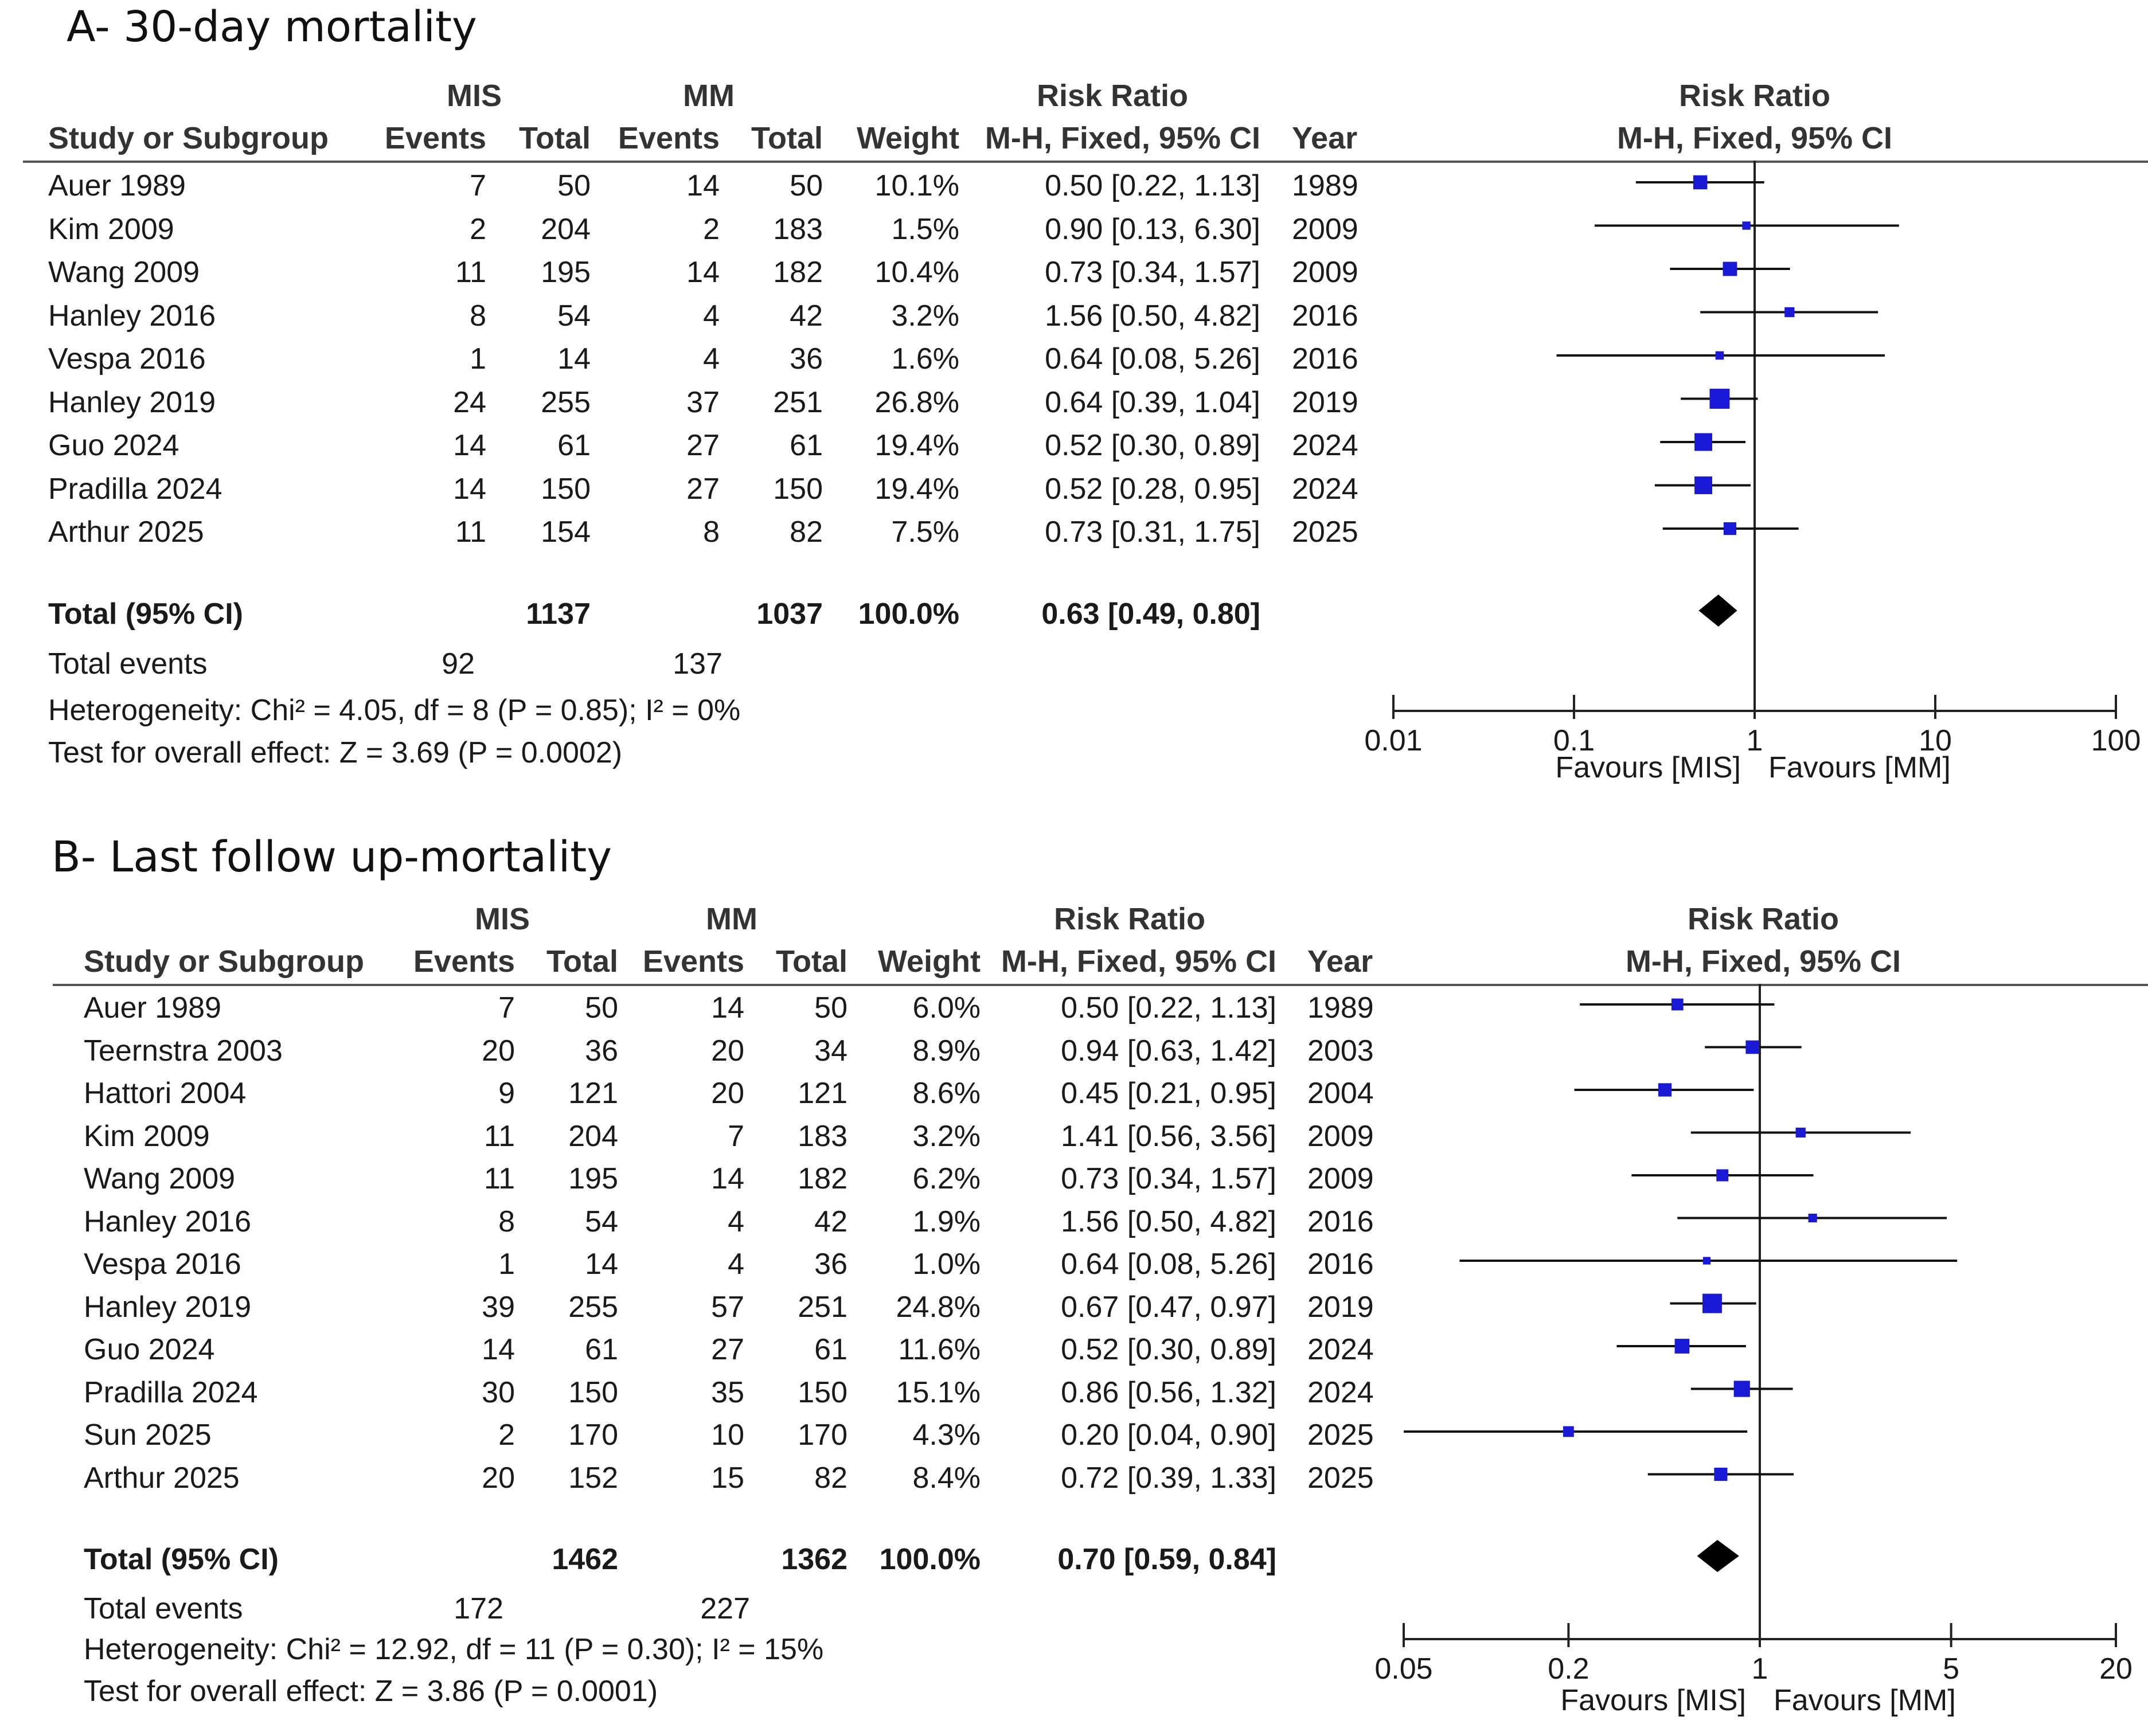 Image resolution: width=2148 pixels, height=1736 pixels. I want to click on weight-value: 10.1%, so click(916, 185).